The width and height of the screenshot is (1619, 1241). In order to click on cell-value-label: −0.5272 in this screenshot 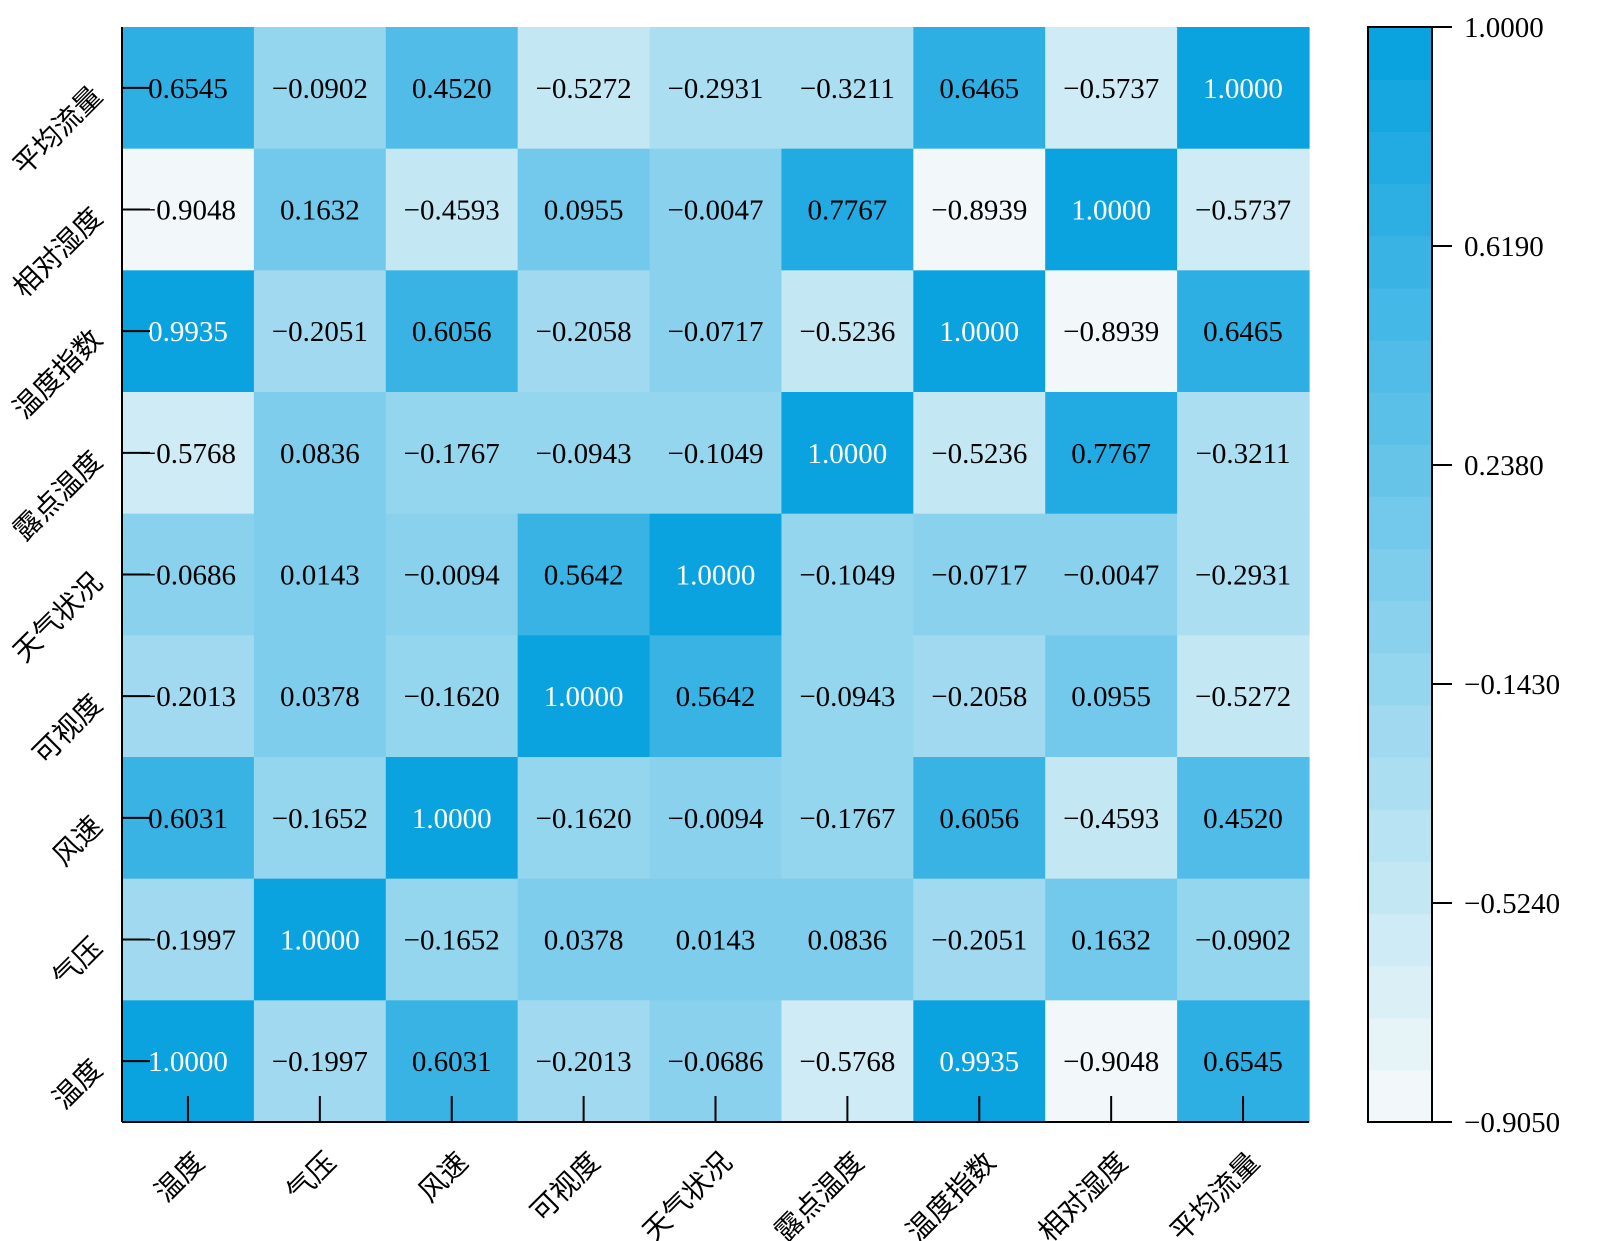, I will do `click(1243, 697)`.